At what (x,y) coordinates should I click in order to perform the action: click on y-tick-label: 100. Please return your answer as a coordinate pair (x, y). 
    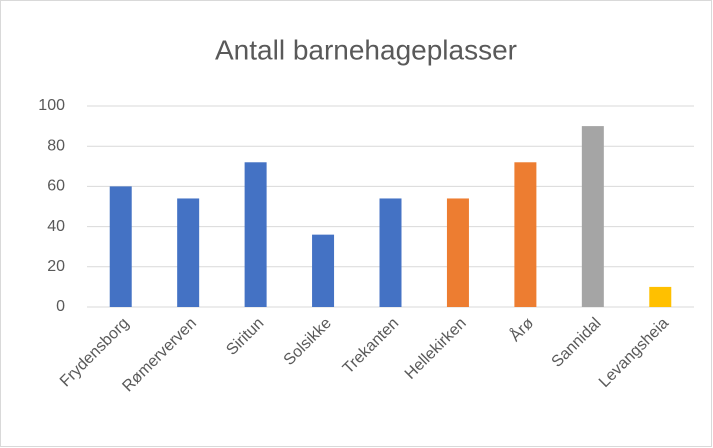
    Looking at the image, I should click on (51, 105).